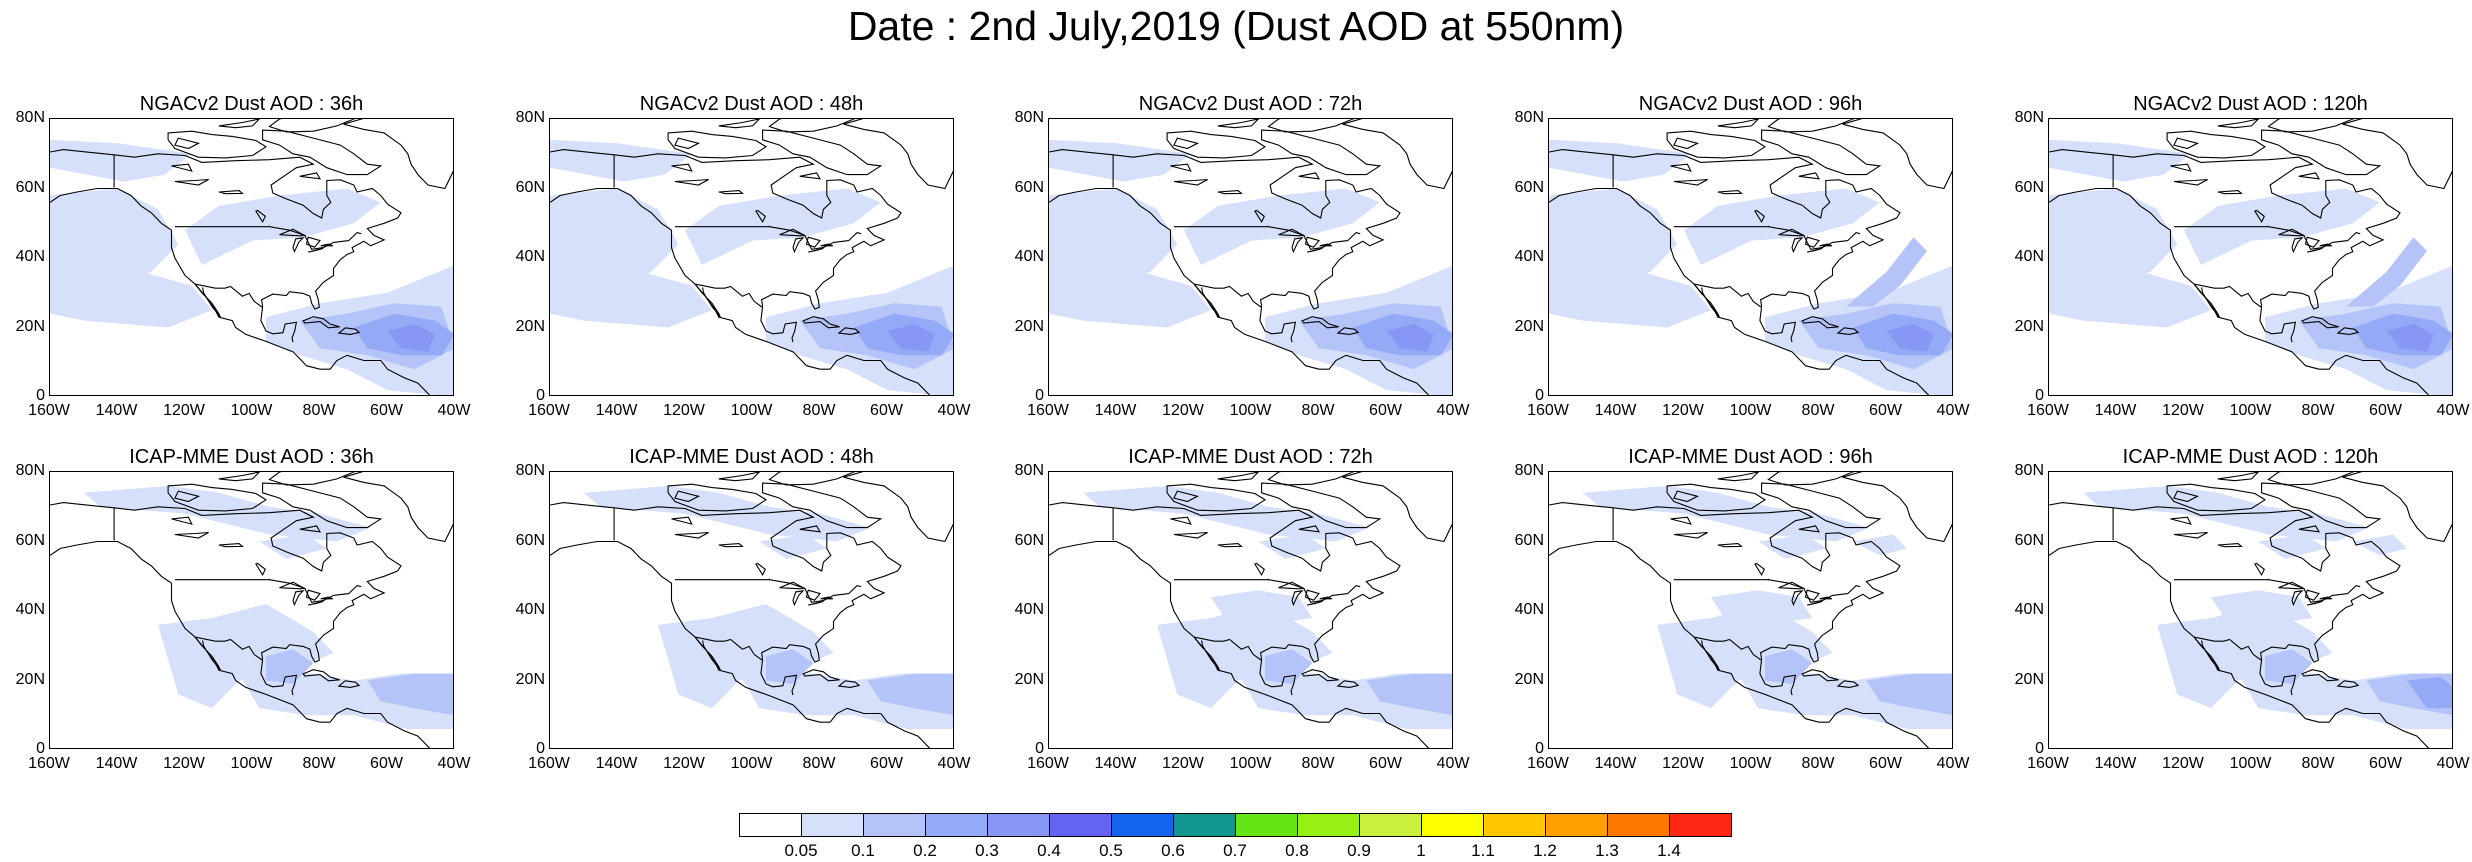  Describe the element at coordinates (1607, 850) in the screenshot. I see `colorbar-label: 1.3` at that location.